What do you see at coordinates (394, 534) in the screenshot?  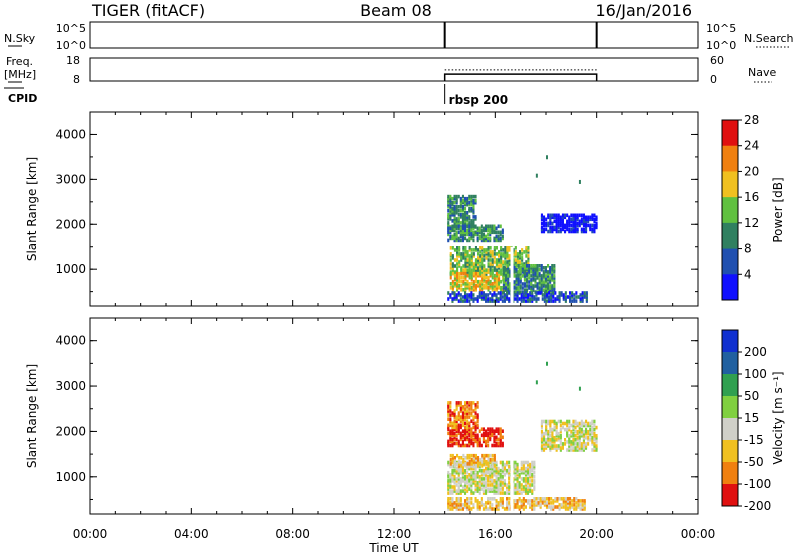 I see `time-axis: 00:00 04:00 08:00 12:00 16:00 20:00 00:00` at bounding box center [394, 534].